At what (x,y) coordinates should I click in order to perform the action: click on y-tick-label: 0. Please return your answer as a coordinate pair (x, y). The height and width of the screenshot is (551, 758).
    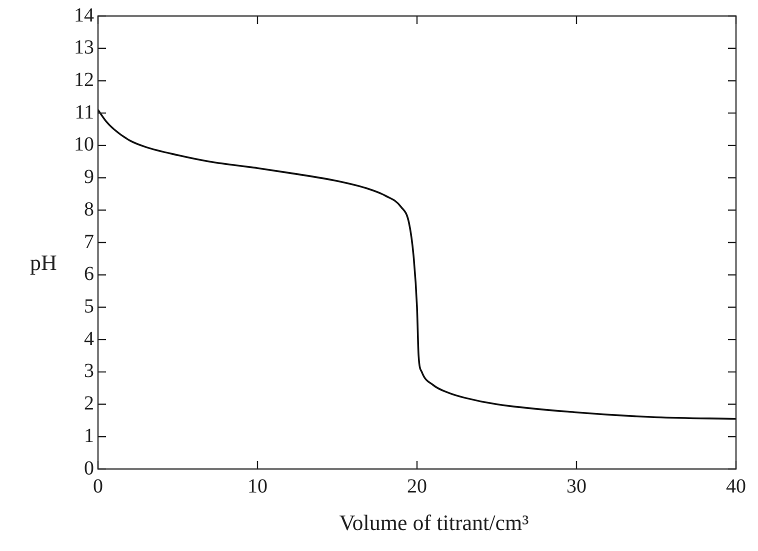
    Looking at the image, I should click on (89, 468).